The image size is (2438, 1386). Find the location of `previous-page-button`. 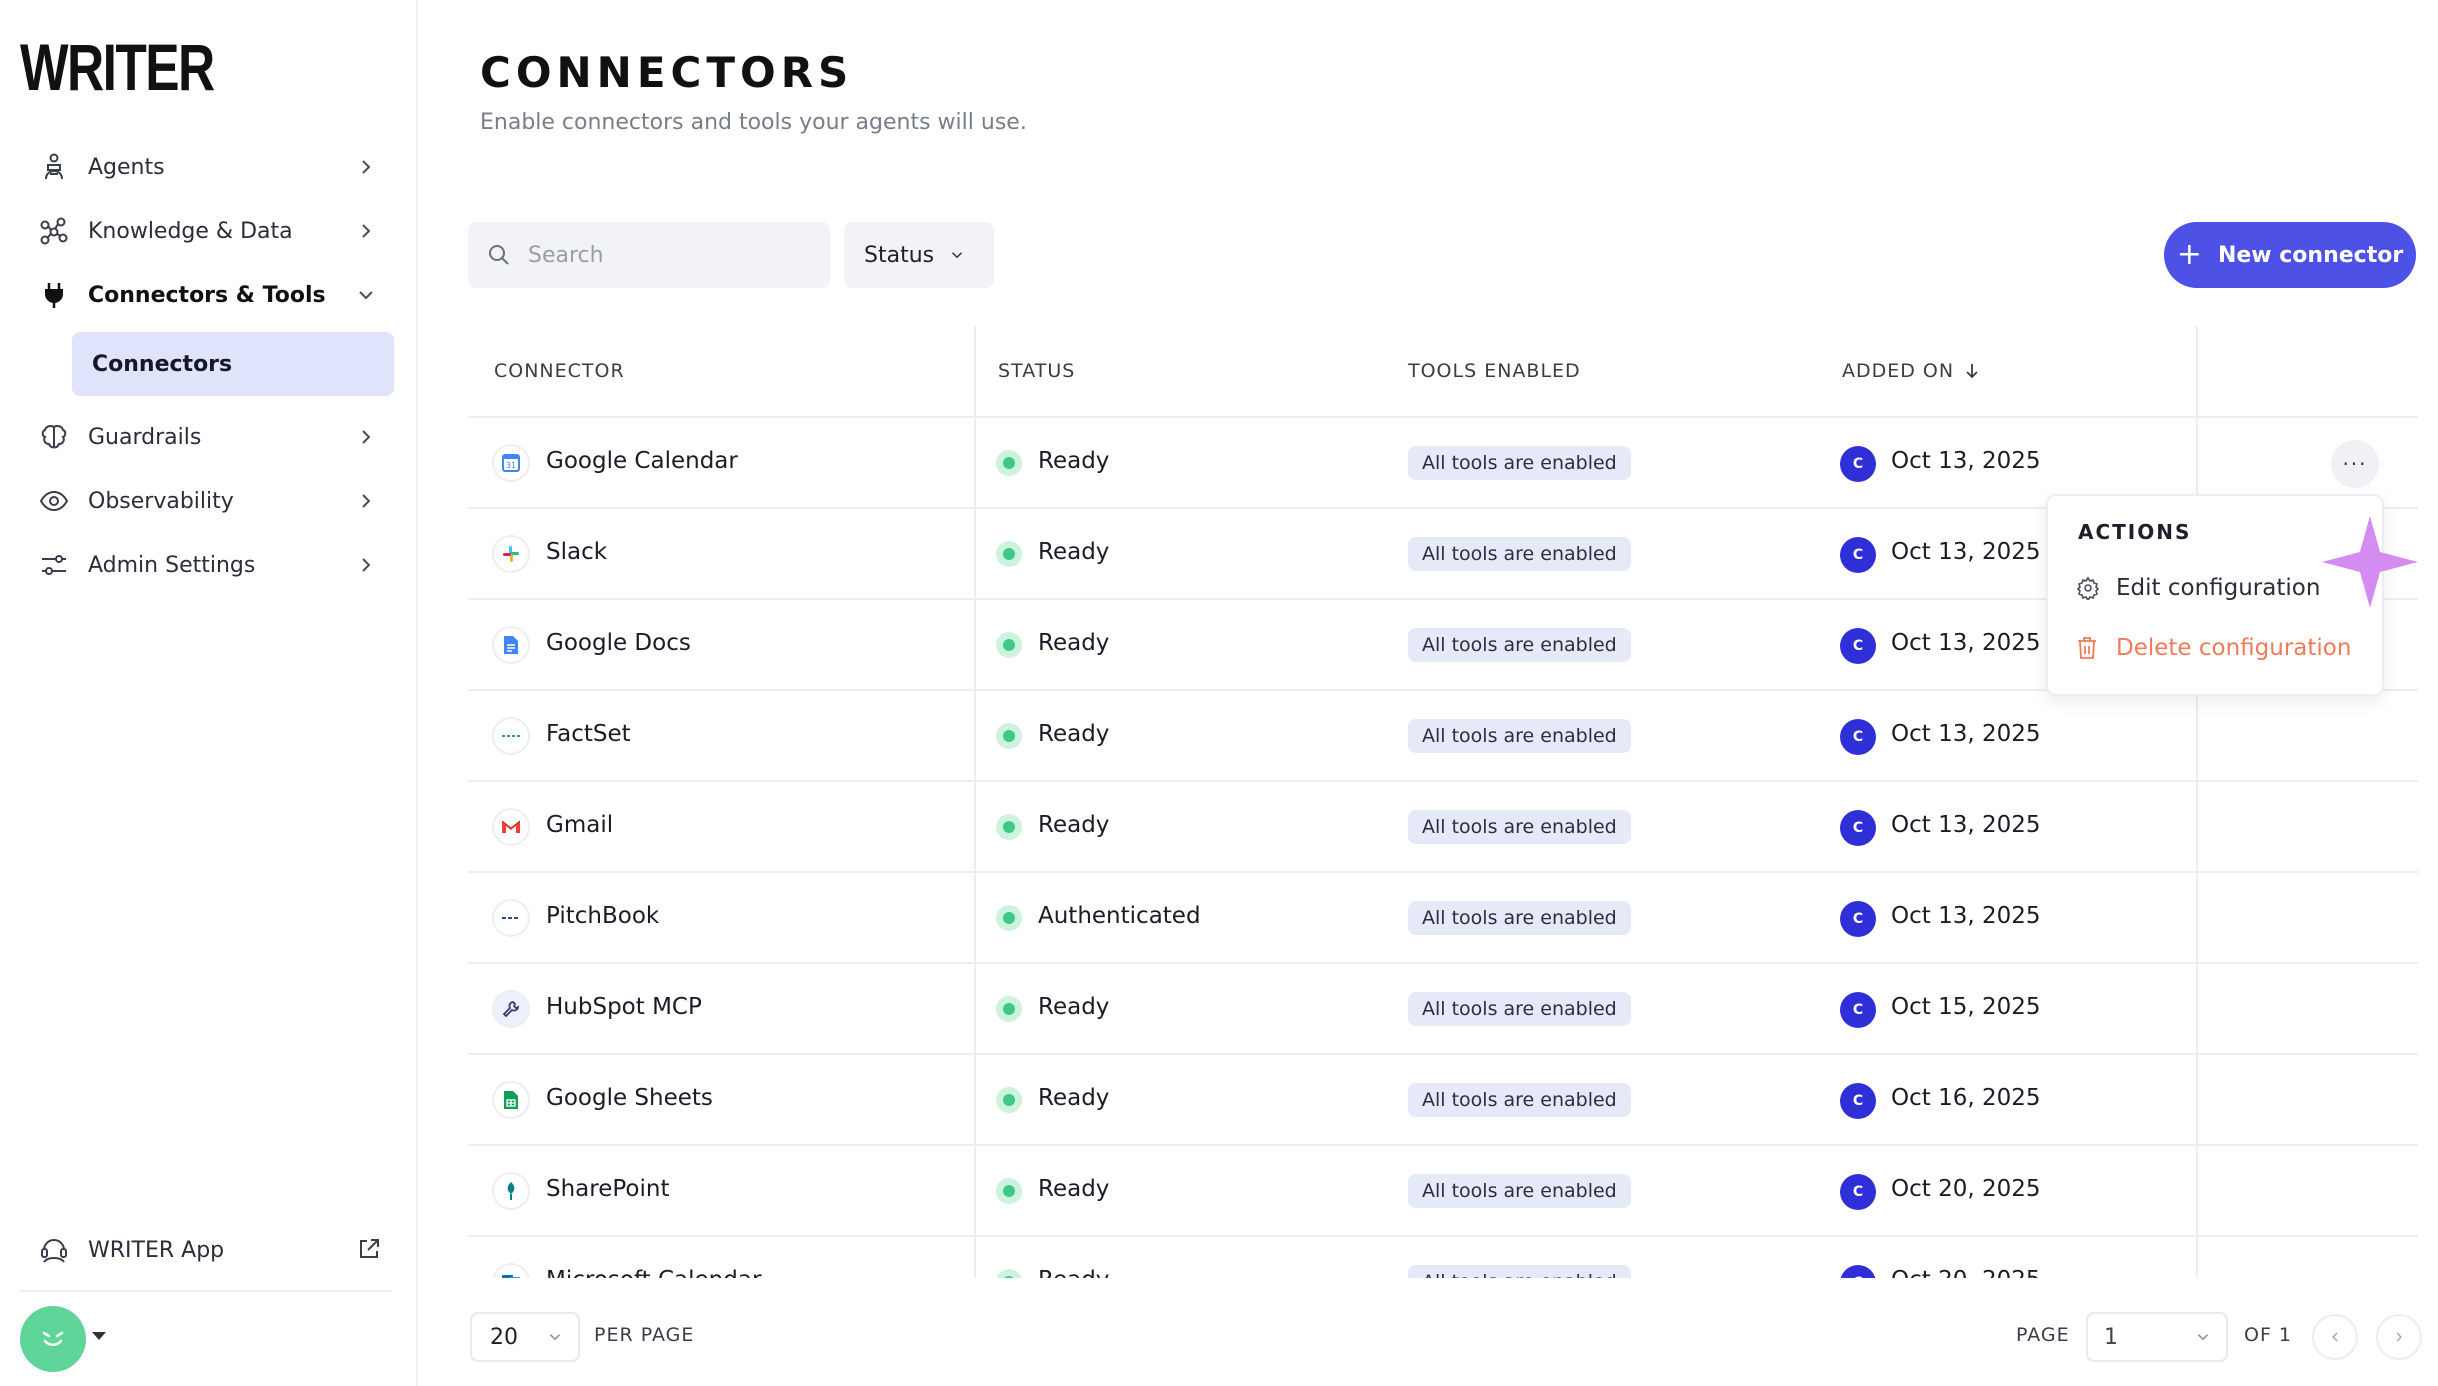

previous-page-button is located at coordinates (2335, 1337).